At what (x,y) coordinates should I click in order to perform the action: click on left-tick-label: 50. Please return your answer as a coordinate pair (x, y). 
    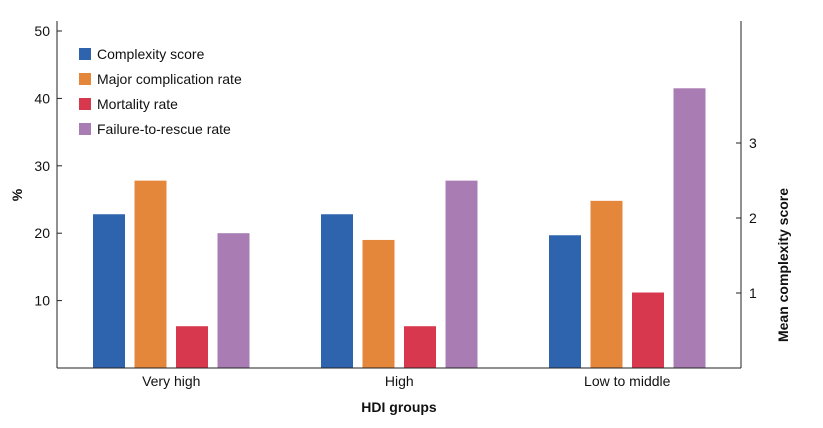
    Looking at the image, I should click on (42, 31).